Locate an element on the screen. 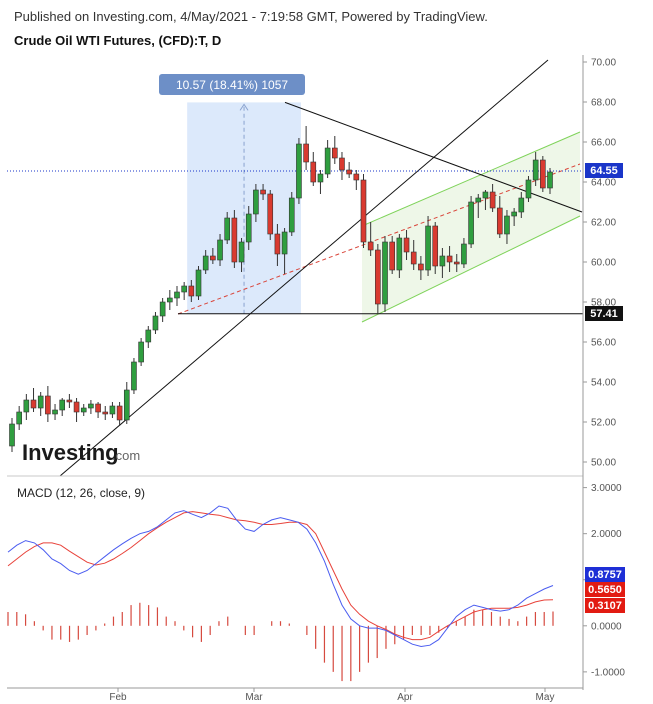 Image resolution: width=653 pixels, height=704 pixels. macd-value-tag-bg is located at coordinates (605, 574).